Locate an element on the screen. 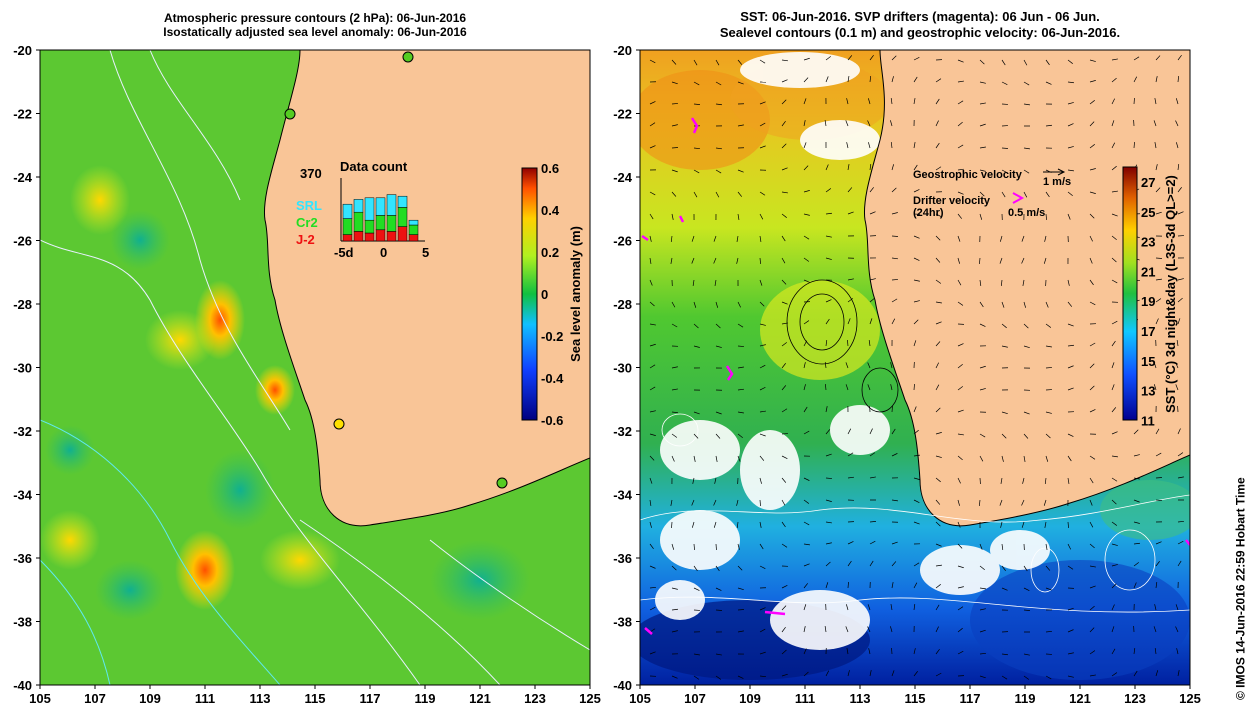 This screenshot has width=1250, height=720. x-tick-label: 105 is located at coordinates (640, 698).